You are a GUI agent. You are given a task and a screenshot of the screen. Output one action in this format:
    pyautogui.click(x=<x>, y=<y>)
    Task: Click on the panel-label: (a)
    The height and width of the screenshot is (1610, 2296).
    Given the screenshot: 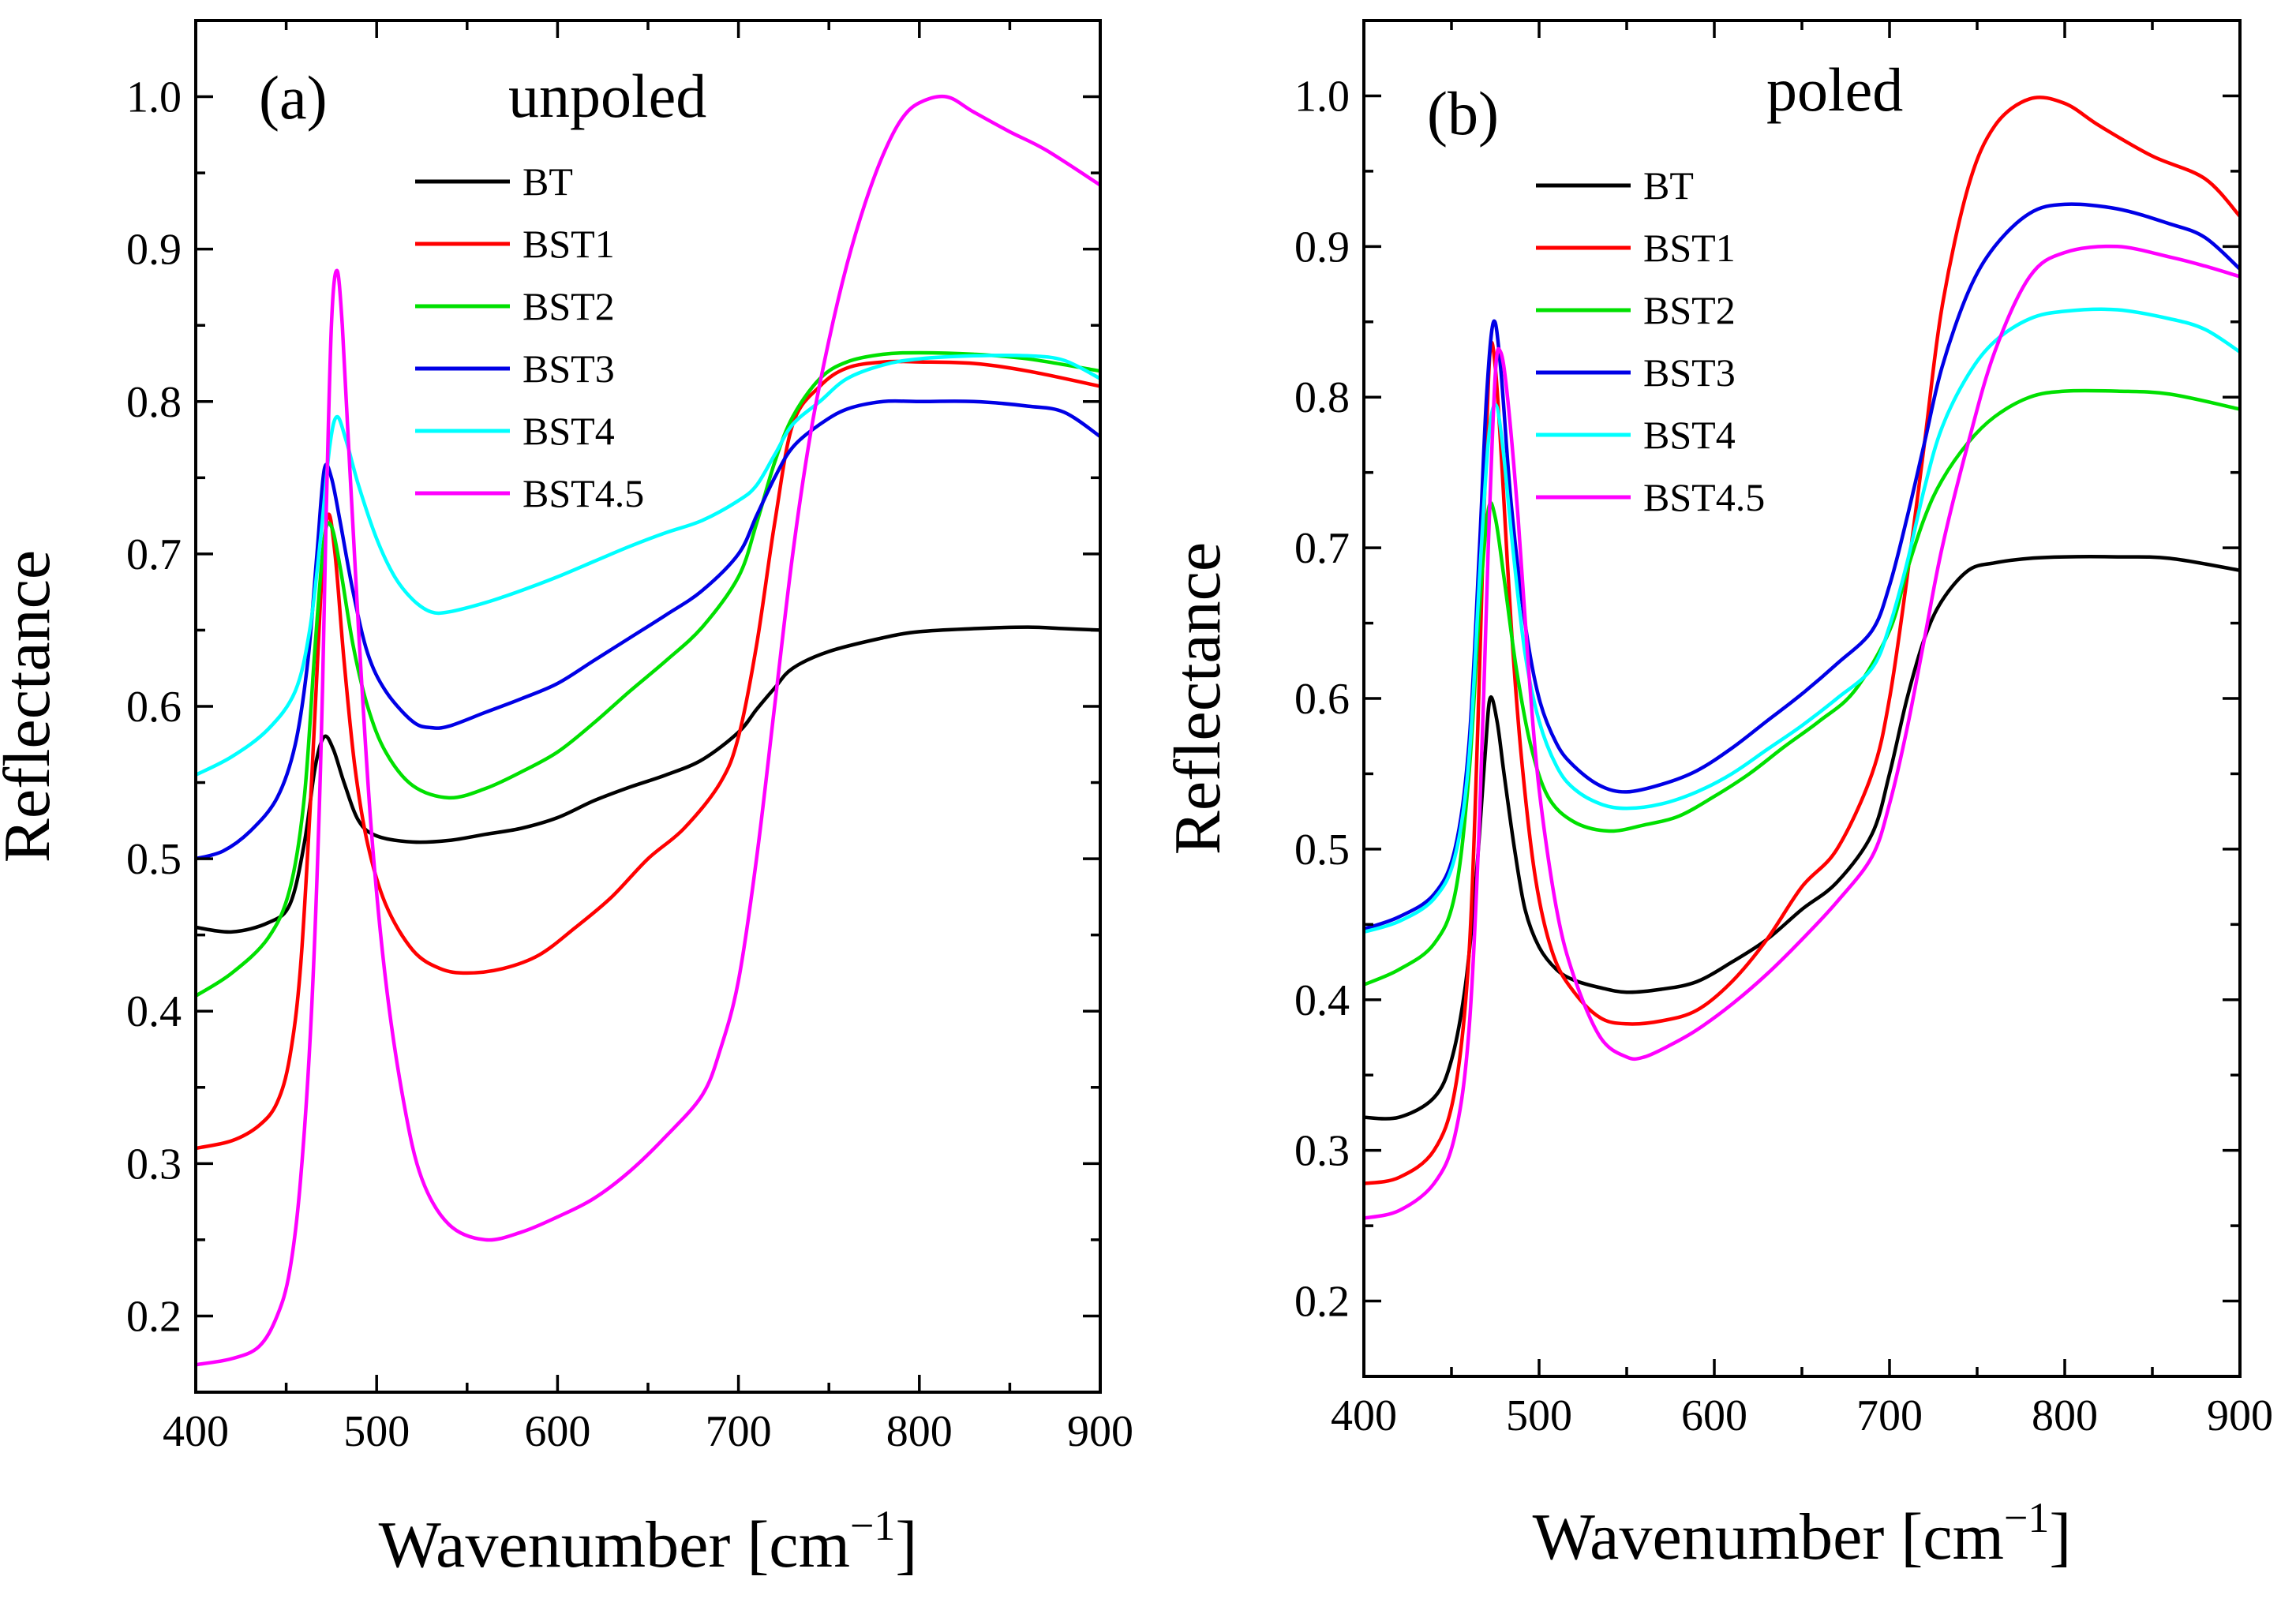 What is the action you would take?
    pyautogui.click(x=293, y=97)
    